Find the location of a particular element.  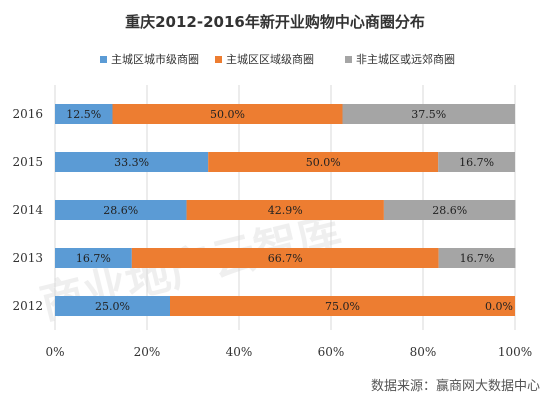

x-tick-label: 60% is located at coordinates (331, 352).